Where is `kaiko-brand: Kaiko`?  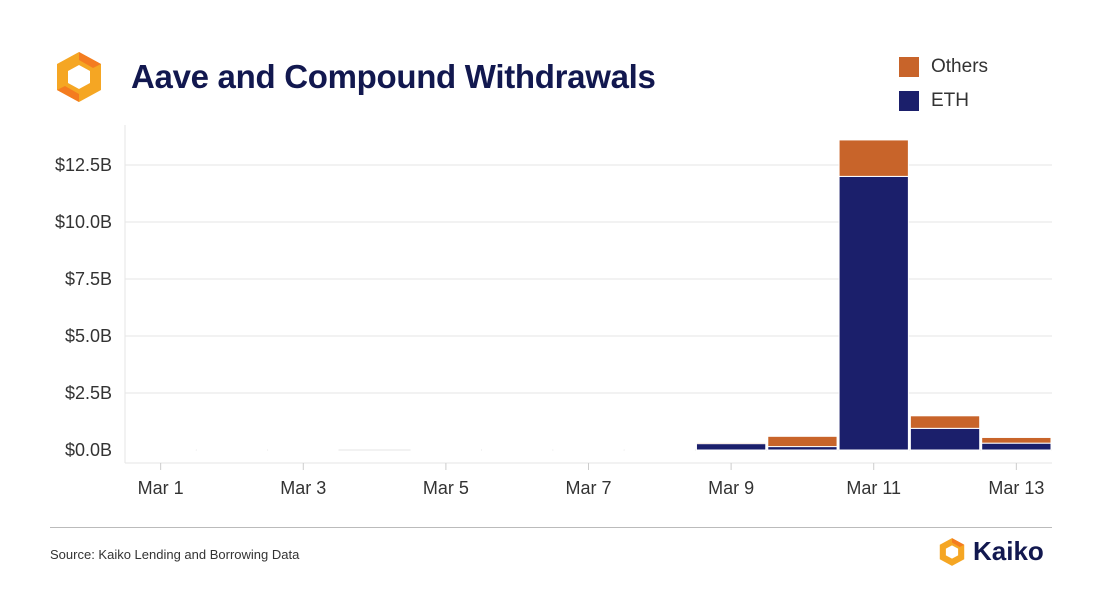 kaiko-brand: Kaiko is located at coordinates (990, 551).